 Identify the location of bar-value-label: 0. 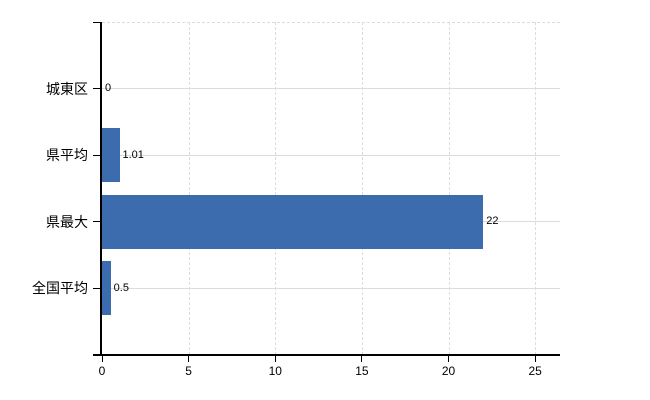
(108, 88).